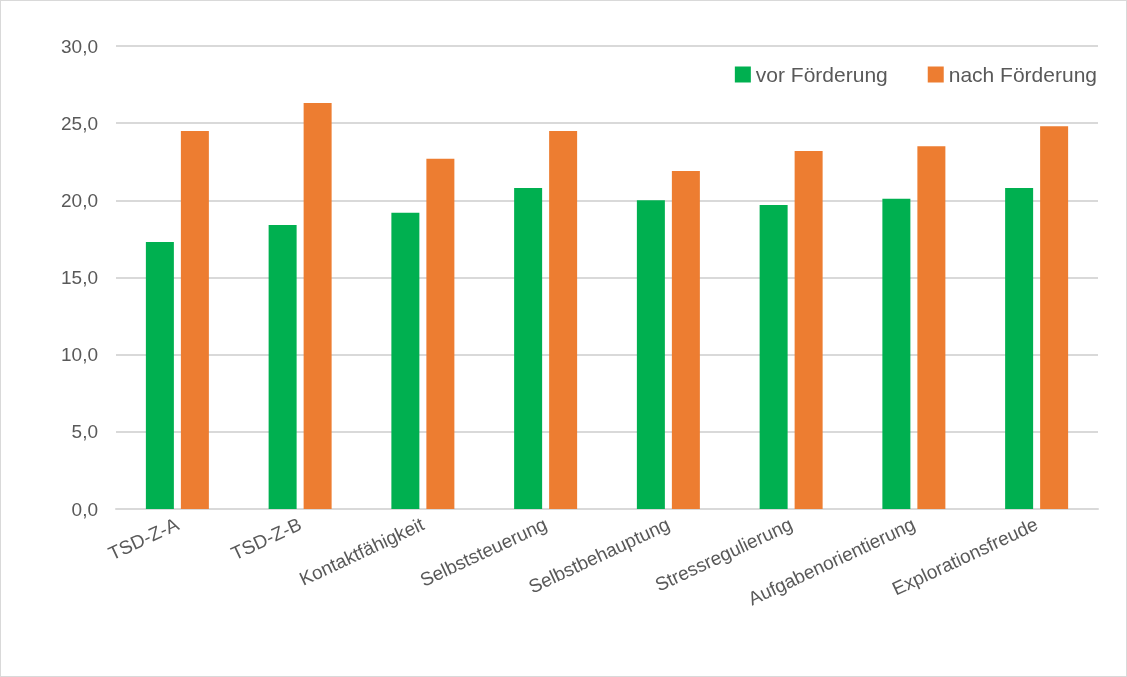 The image size is (1127, 677). I want to click on legend-label: vor Förderung, so click(821, 74).